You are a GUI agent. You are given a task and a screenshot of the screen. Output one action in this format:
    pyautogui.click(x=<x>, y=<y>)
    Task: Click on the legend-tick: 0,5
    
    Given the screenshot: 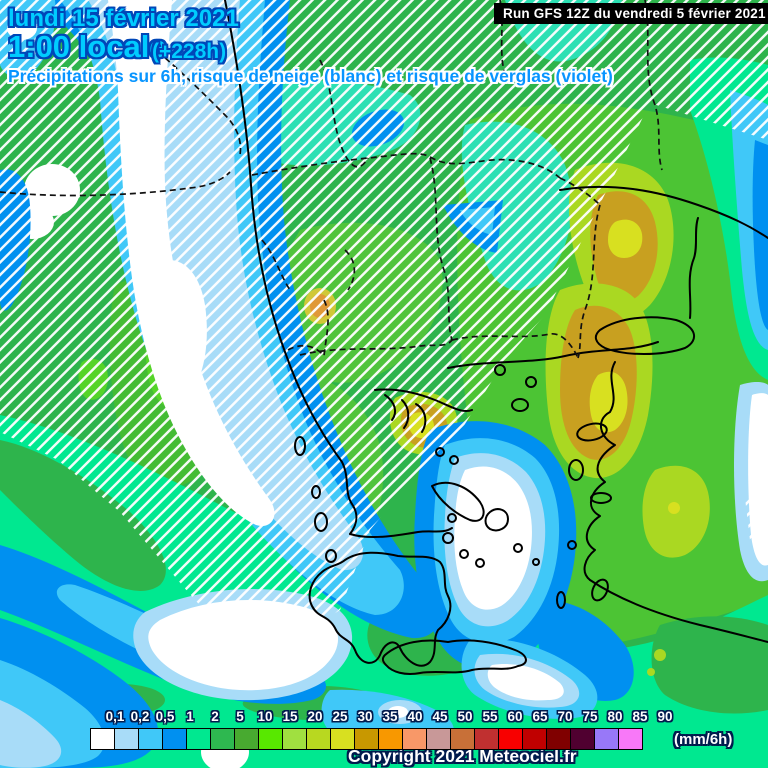 What is the action you would take?
    pyautogui.click(x=165, y=716)
    